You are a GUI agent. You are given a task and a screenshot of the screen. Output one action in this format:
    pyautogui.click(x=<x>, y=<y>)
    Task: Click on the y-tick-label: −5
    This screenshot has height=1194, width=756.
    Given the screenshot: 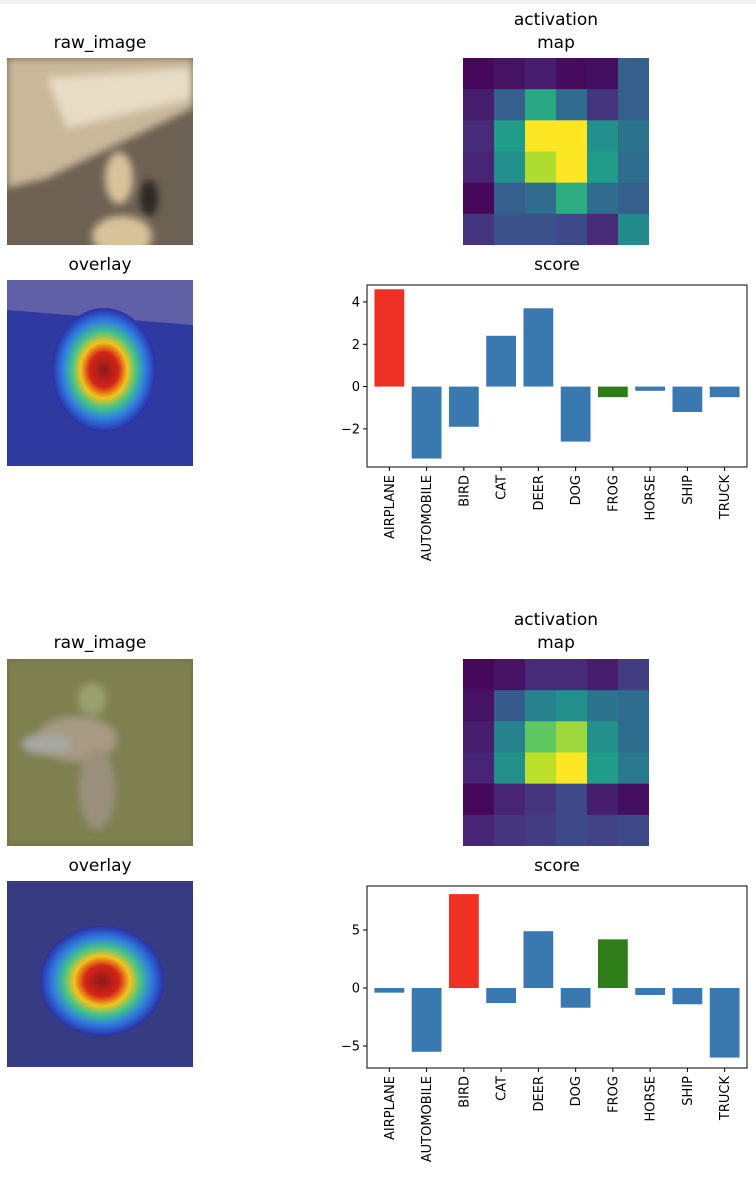 What is the action you would take?
    pyautogui.click(x=350, y=1046)
    